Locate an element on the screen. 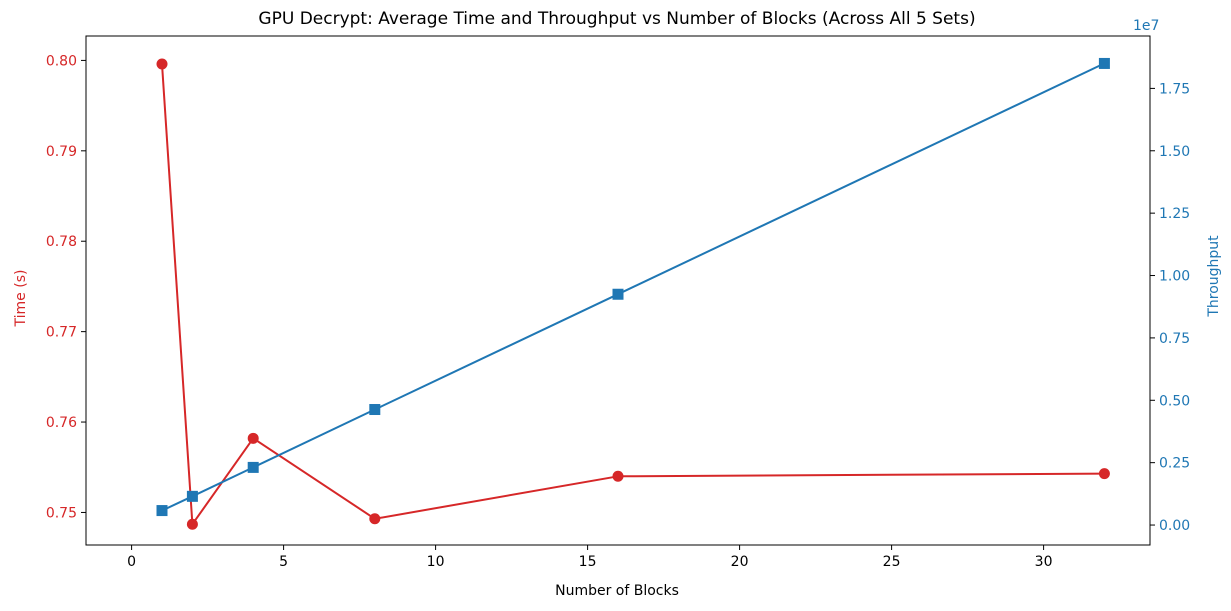 This screenshot has width=1231, height=611. y-left-tick-label: 0.79 is located at coordinates (61, 152).